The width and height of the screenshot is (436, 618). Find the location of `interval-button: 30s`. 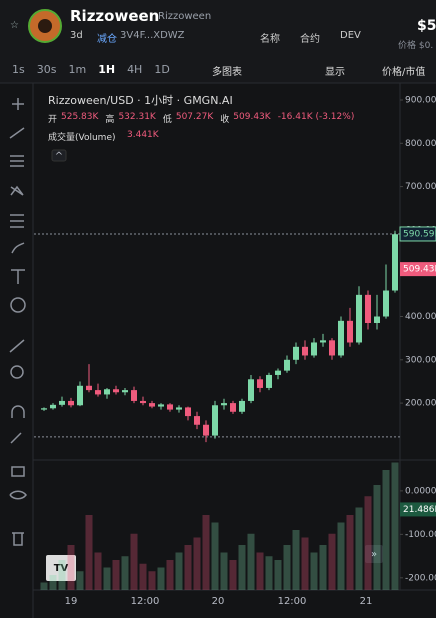

interval-button: 30s is located at coordinates (46, 69).